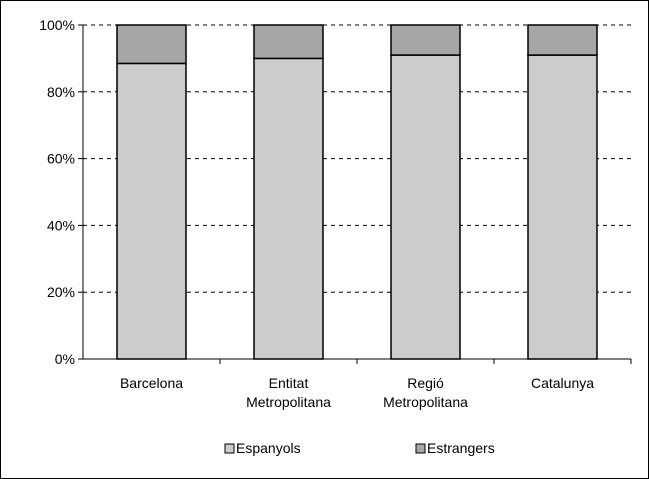 The image size is (649, 479). Describe the element at coordinates (420, 448) in the screenshot. I see `legend-swatch-estrangers` at that location.